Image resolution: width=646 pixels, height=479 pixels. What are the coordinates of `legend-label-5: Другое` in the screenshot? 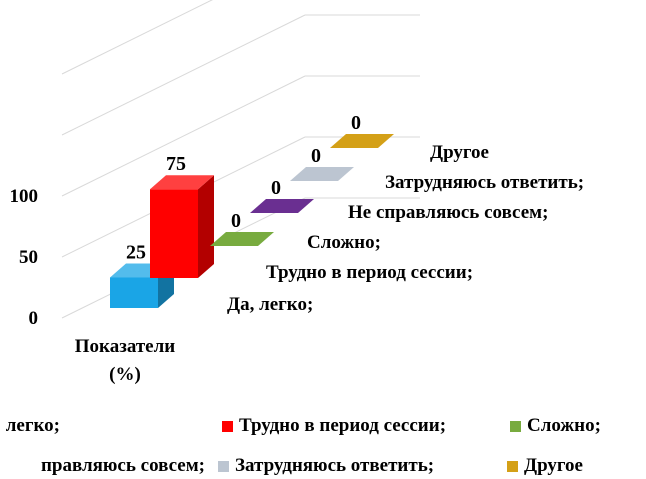 It's located at (553, 465).